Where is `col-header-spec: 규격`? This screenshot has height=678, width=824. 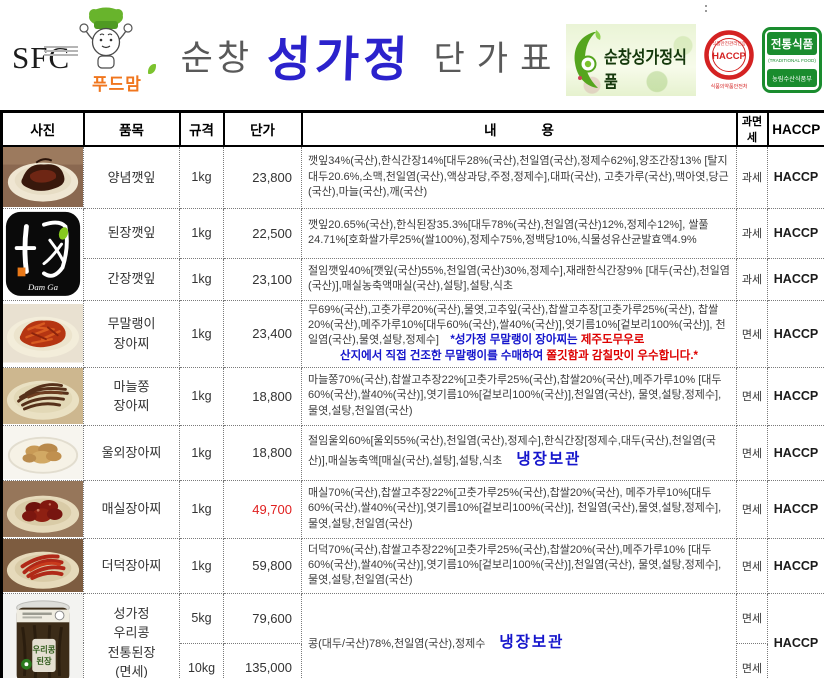 col-header-spec: 규격 is located at coordinates (201, 128).